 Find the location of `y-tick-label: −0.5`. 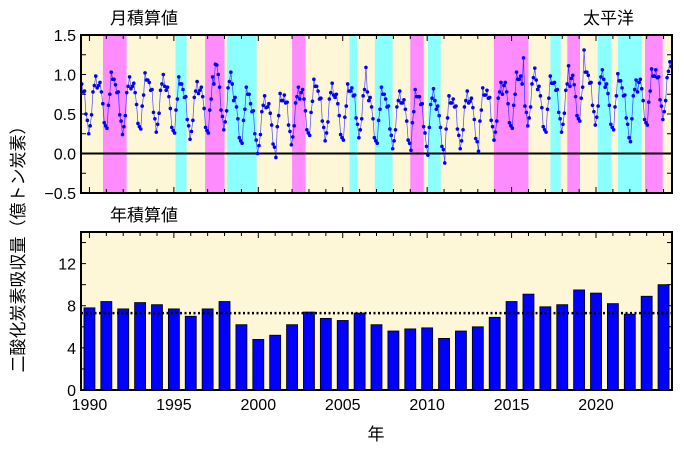

y-tick-label: −0.5 is located at coordinates (60, 194).